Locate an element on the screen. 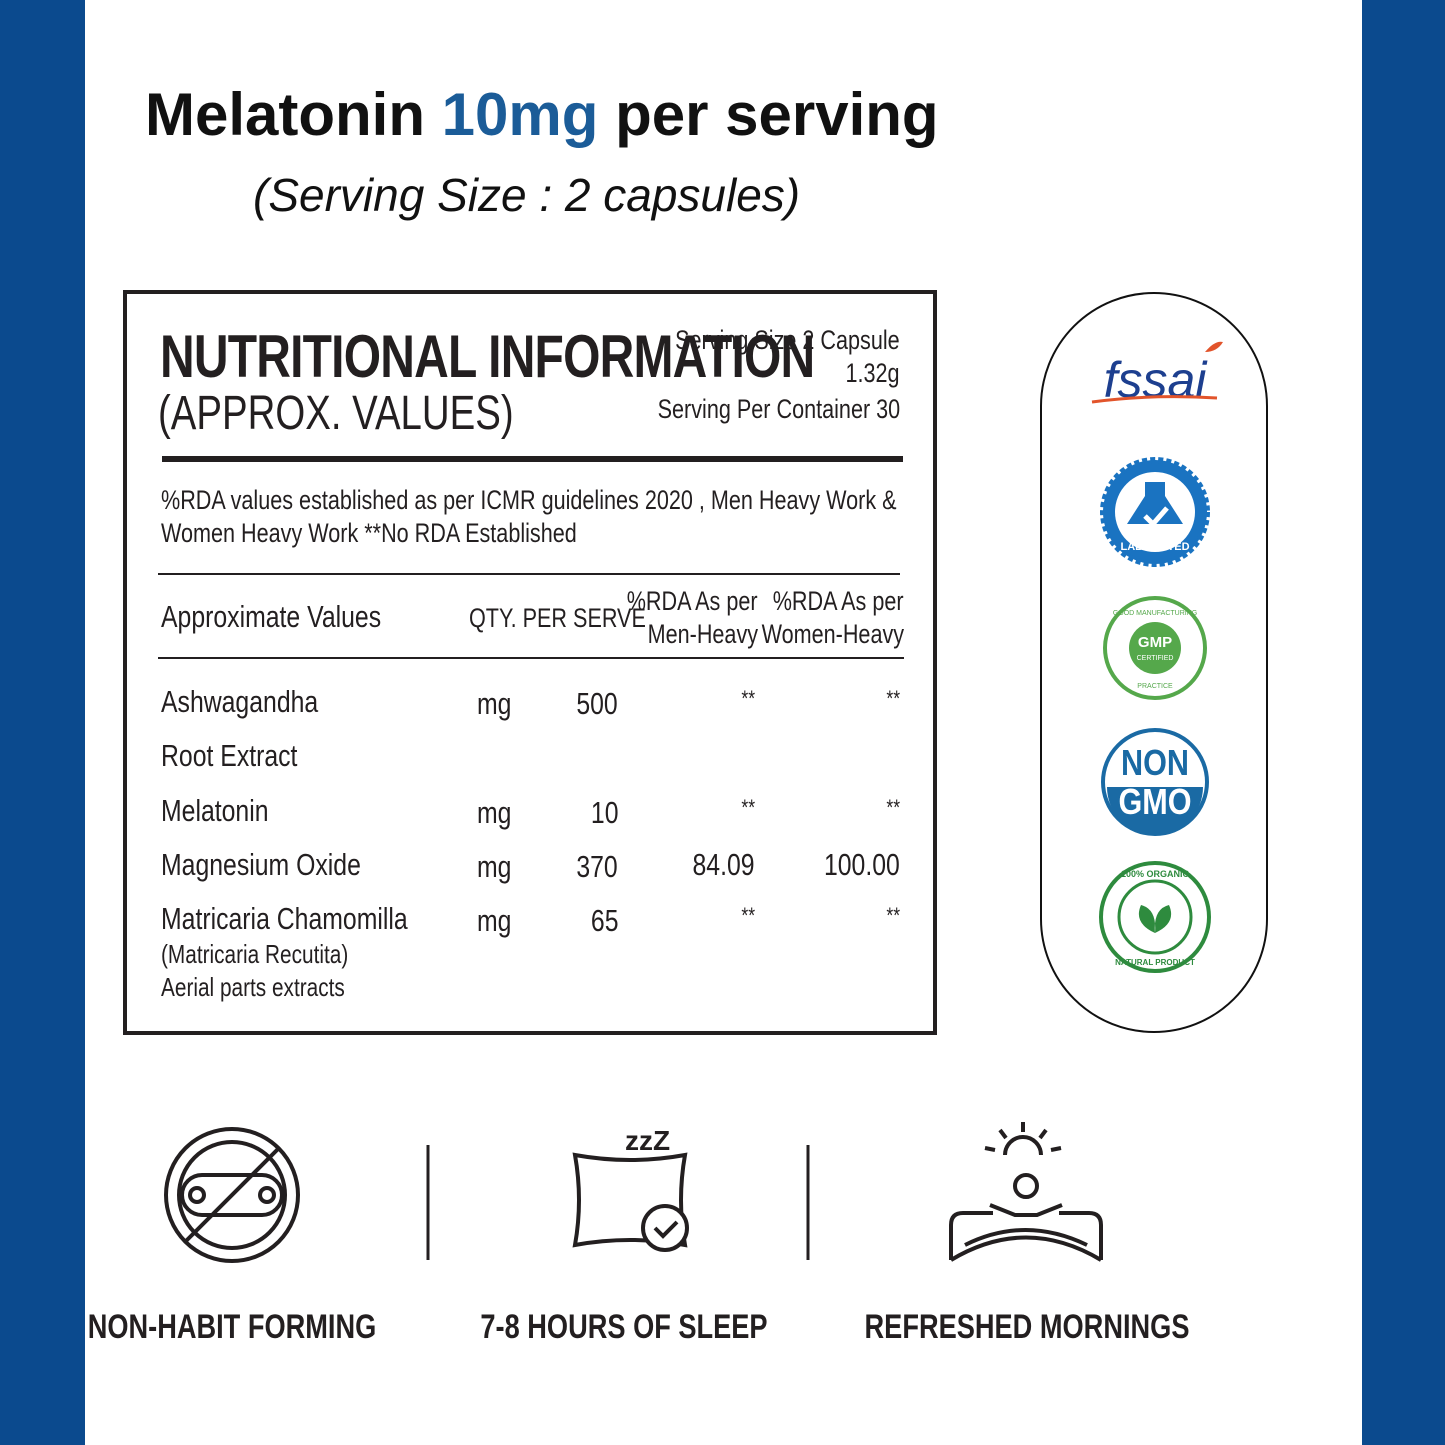 This screenshot has width=1445, height=1445. subtitle: (Serving Size : 2 capsules) is located at coordinates (527, 195).